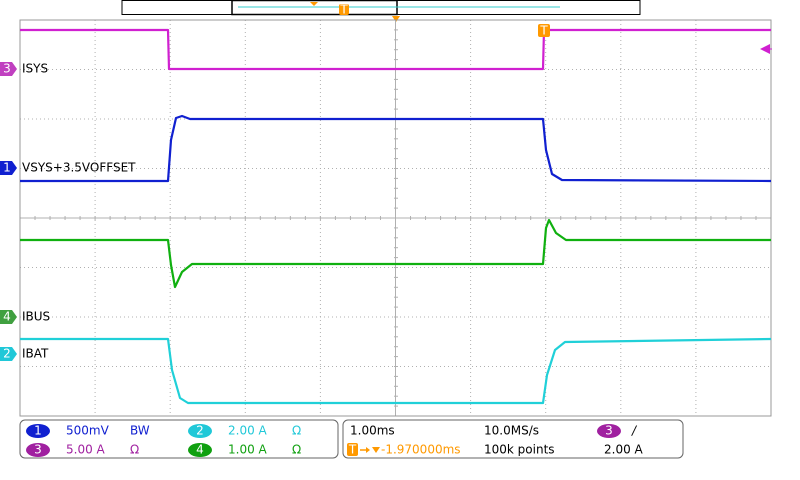 The height and width of the screenshot is (480, 800). I want to click on channel-marker-label: 4, so click(7, 317).